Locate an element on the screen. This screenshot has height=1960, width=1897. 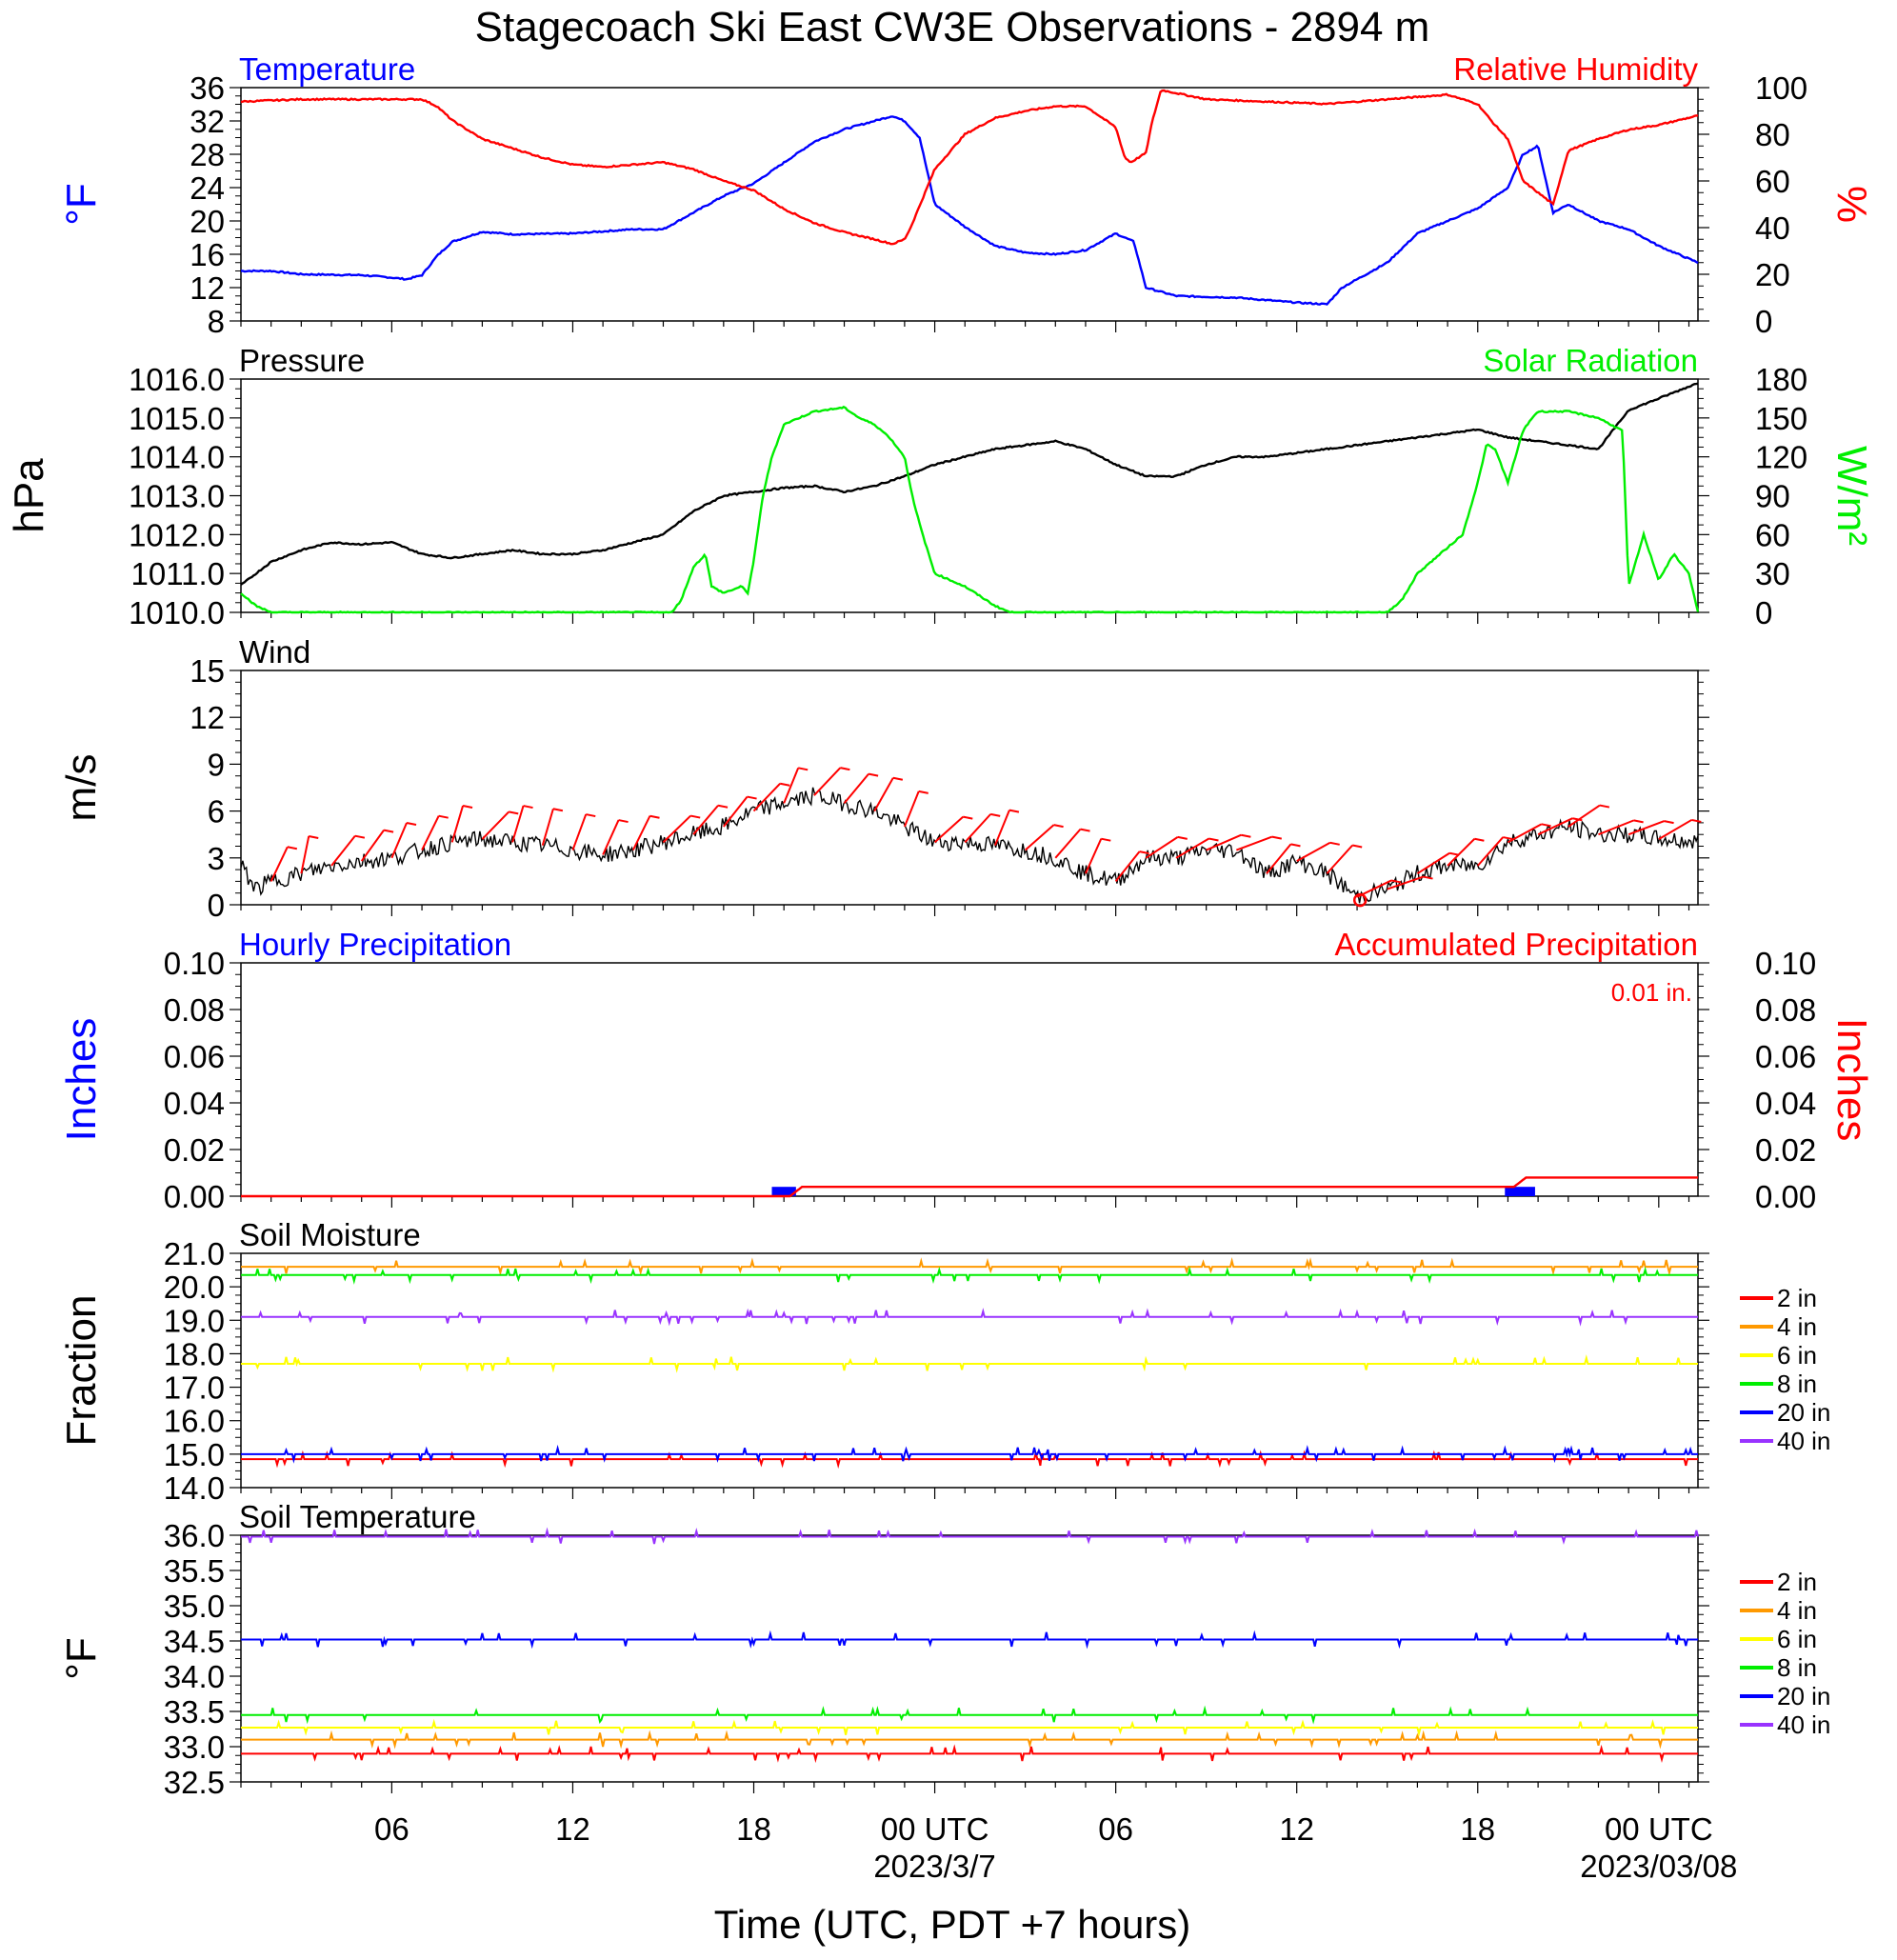
y-tick-label-left: 24 is located at coordinates (207, 188).